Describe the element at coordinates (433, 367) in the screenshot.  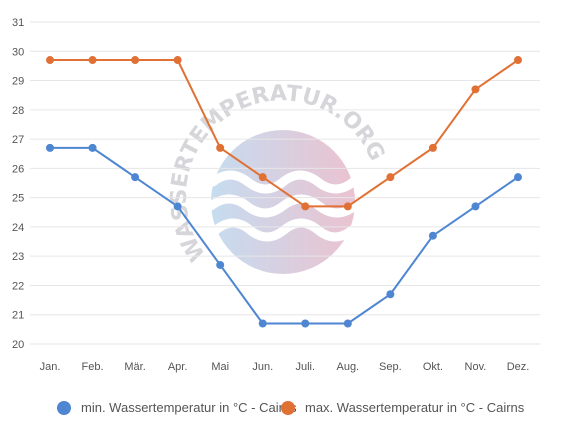
I see `x-tick-label: Okt.` at that location.